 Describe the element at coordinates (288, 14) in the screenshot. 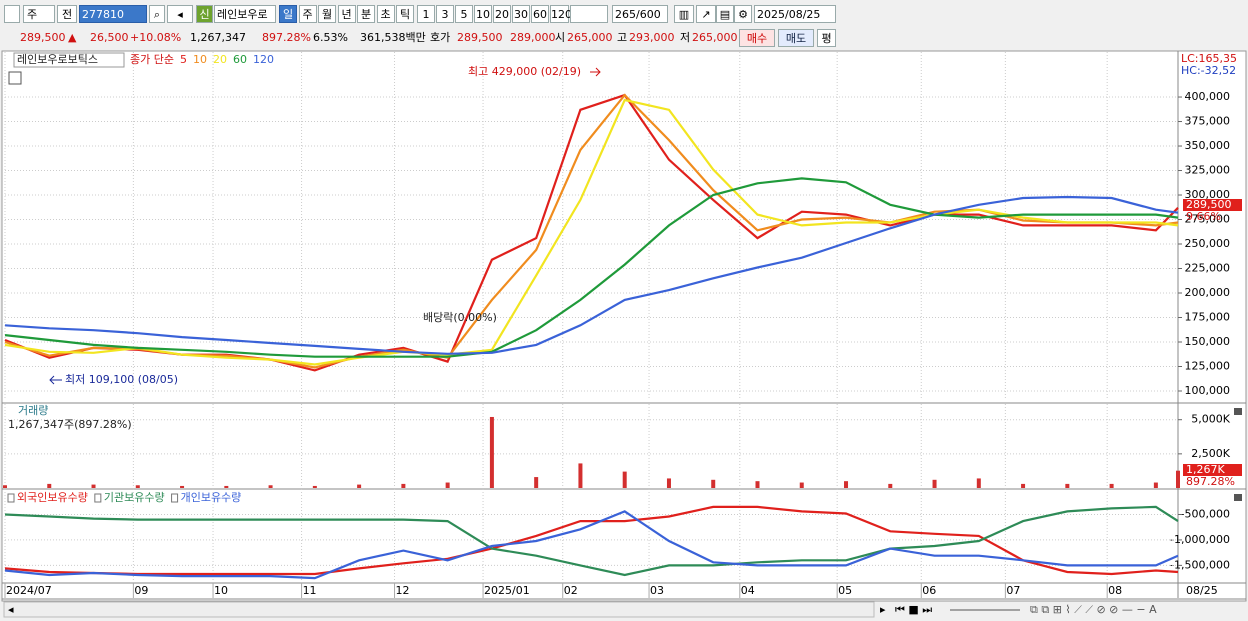

I see `interval-button: 일` at that location.